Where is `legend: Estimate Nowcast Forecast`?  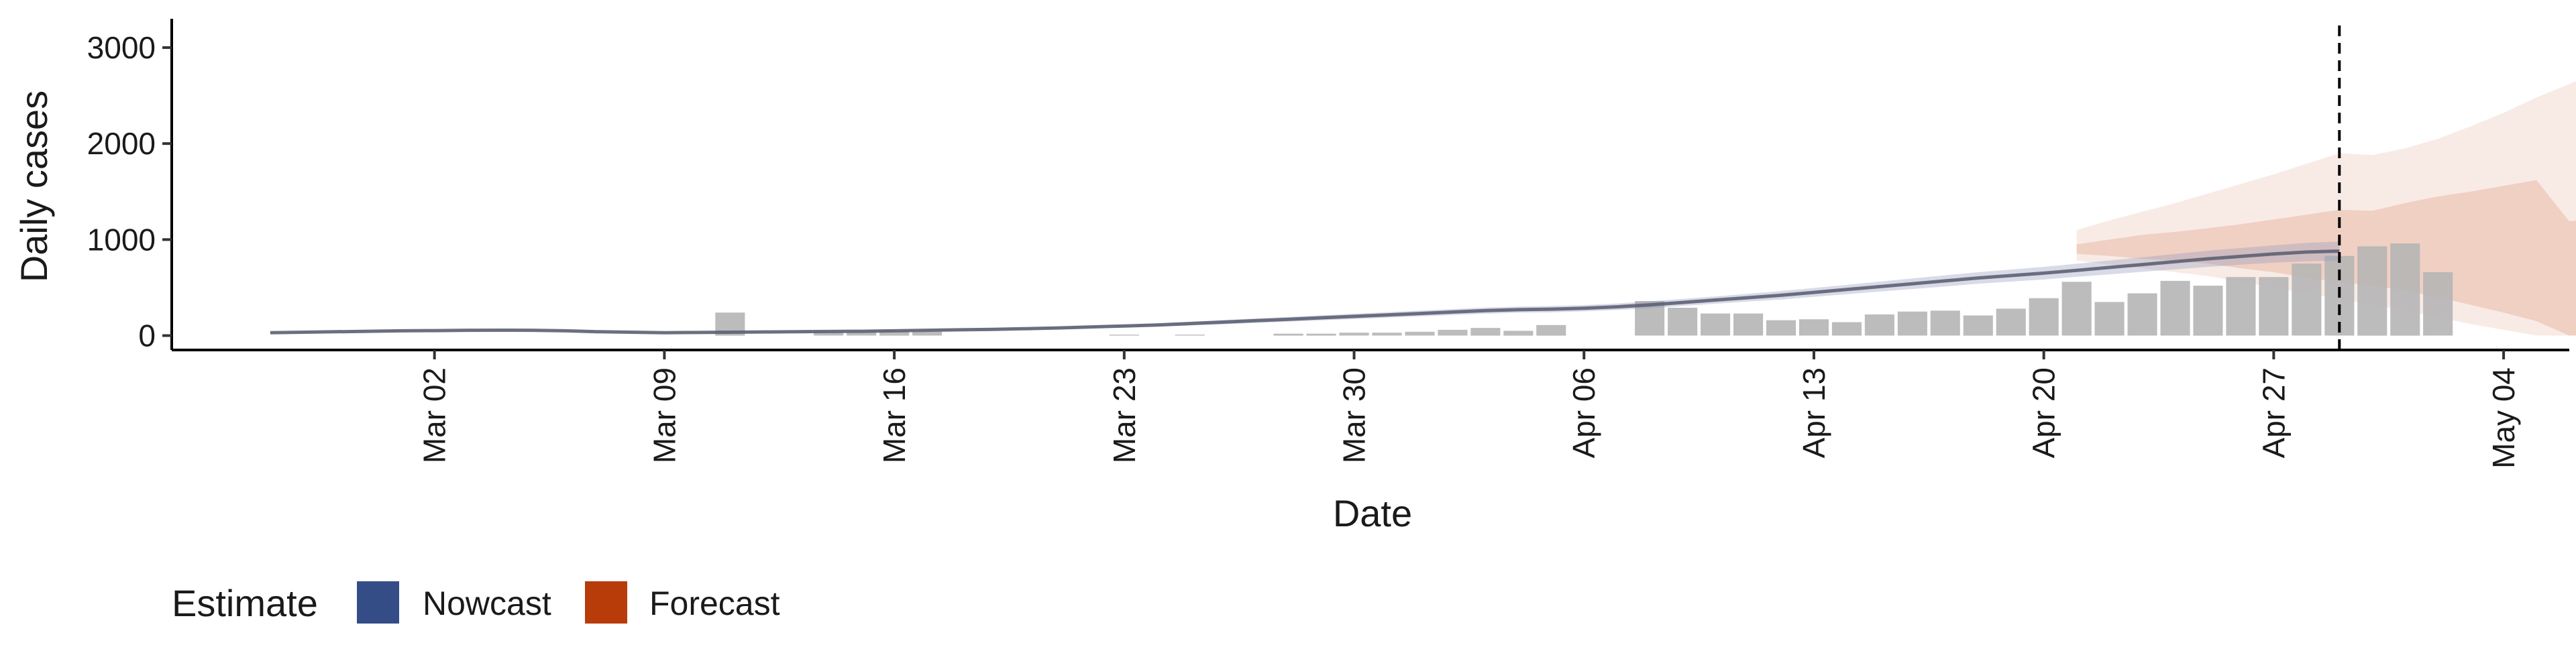 legend: Estimate Nowcast Forecast is located at coordinates (476, 602).